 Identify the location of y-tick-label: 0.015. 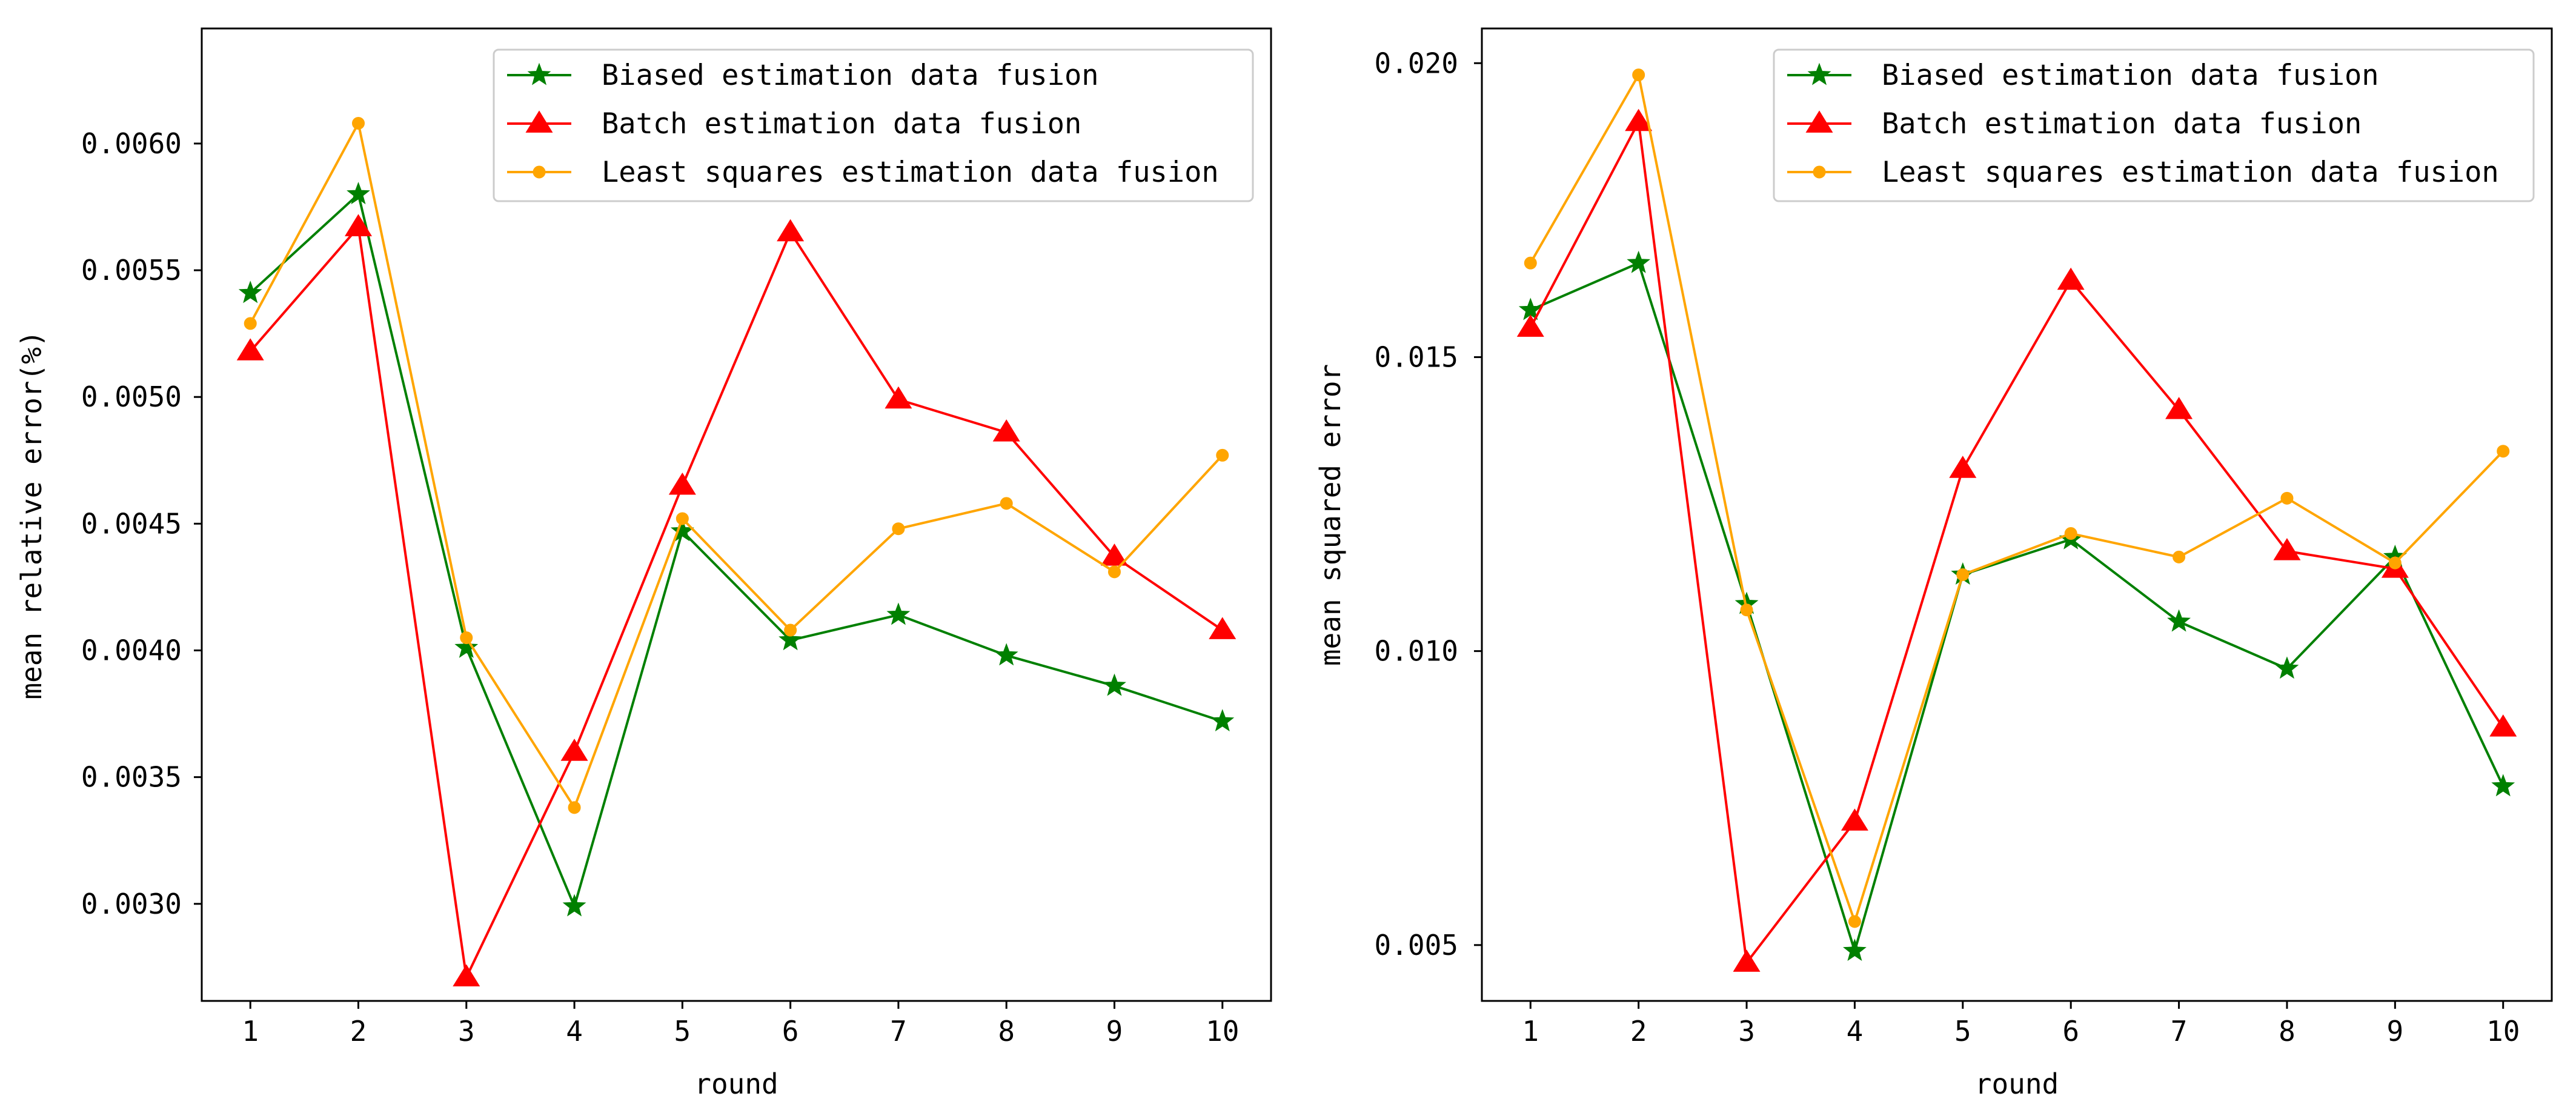
(1416, 357).